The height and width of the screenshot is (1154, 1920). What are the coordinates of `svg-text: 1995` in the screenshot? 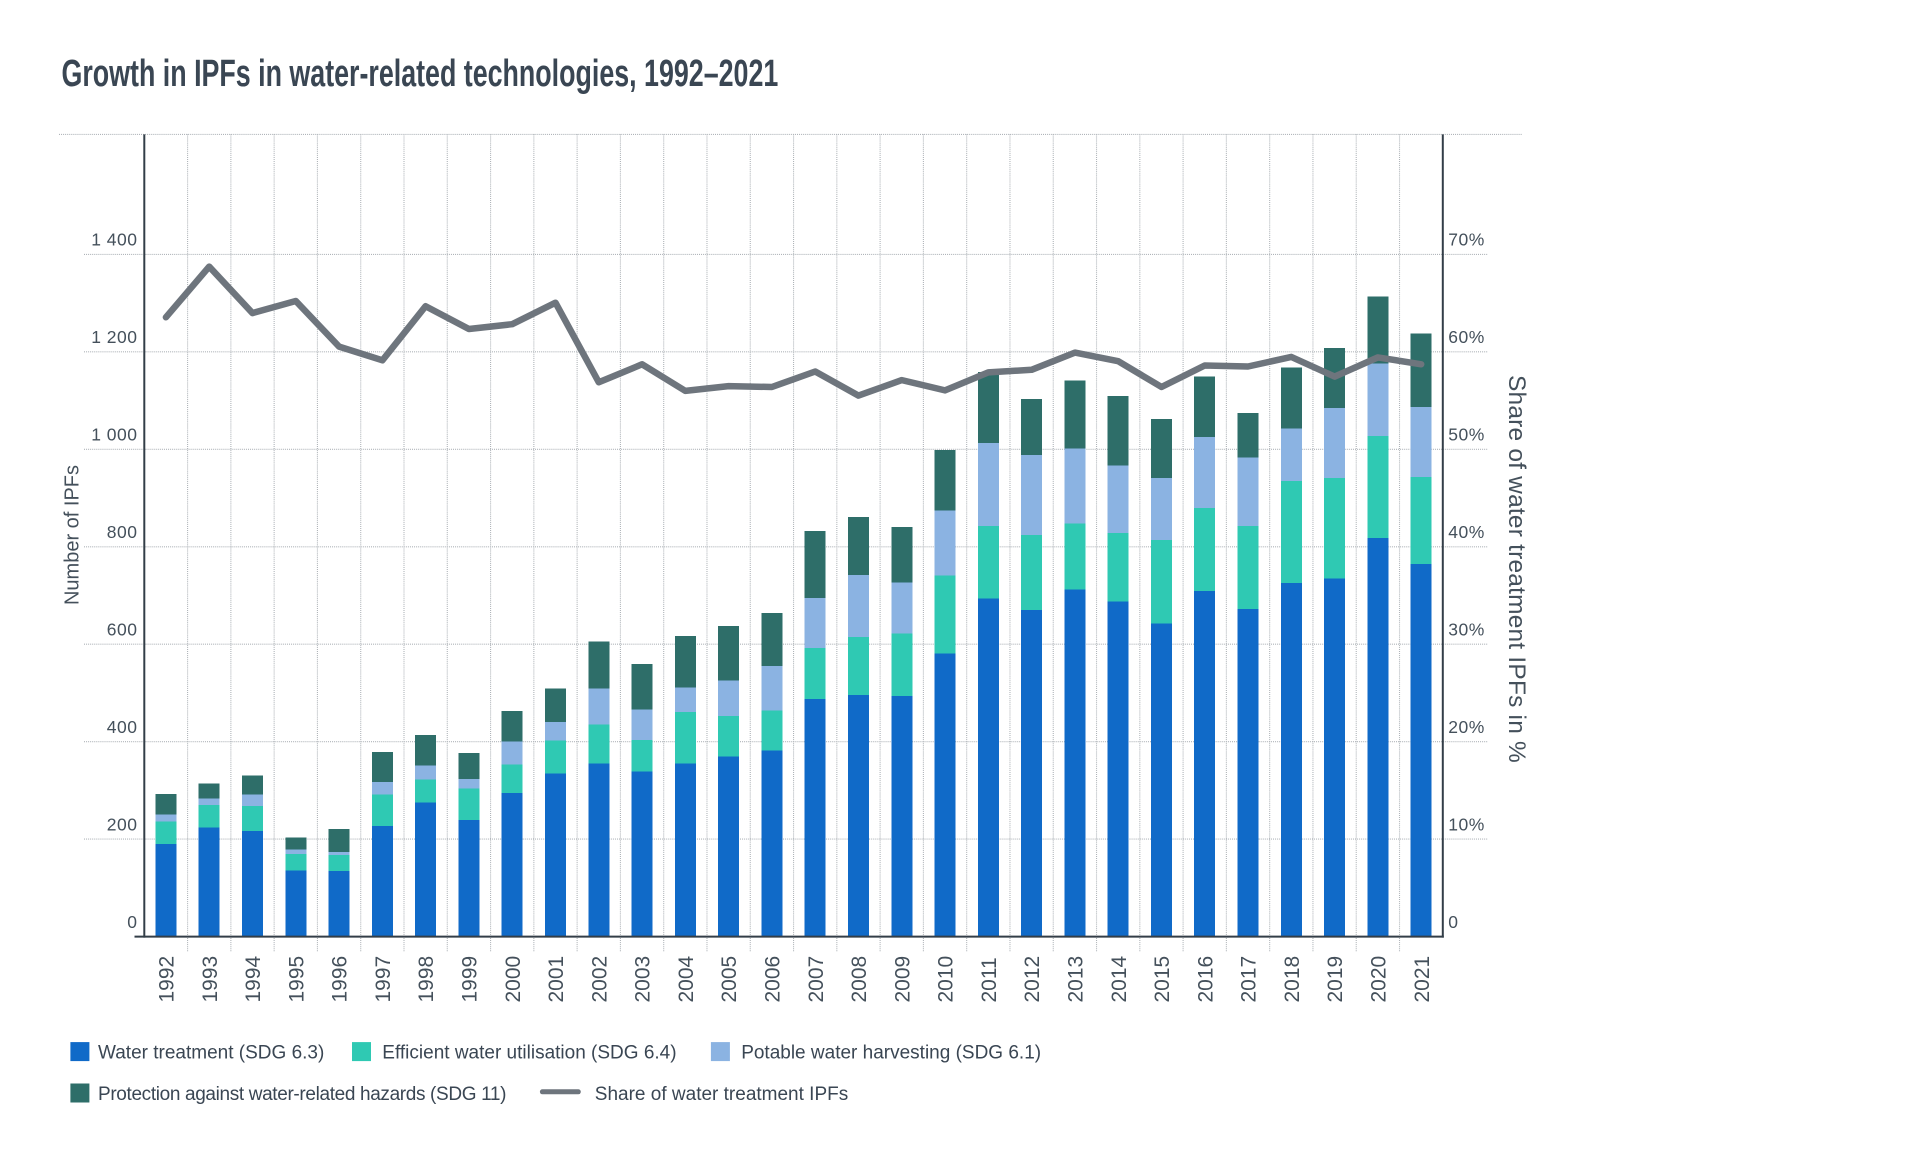 It's located at (296, 979).